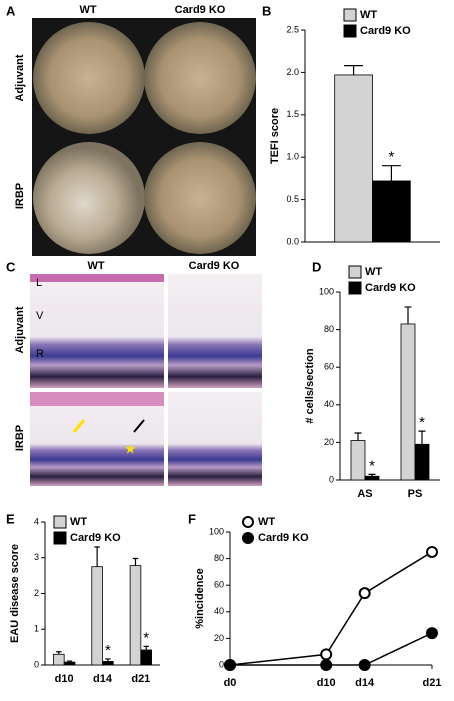 The width and height of the screenshot is (454, 701). What do you see at coordinates (11, 10) in the screenshot?
I see `panel-letter: A` at bounding box center [11, 10].